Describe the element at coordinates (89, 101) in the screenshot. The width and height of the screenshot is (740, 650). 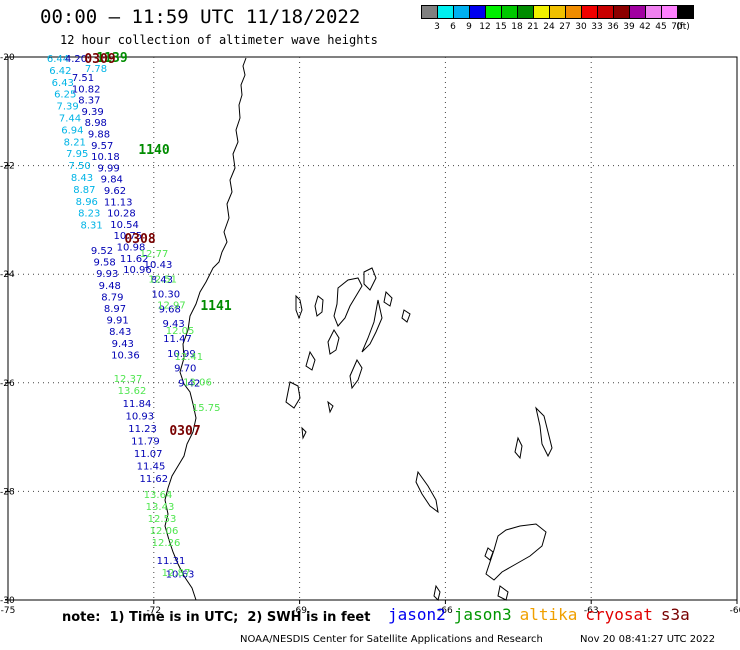
I see `wave-height-value: 8.37` at that location.